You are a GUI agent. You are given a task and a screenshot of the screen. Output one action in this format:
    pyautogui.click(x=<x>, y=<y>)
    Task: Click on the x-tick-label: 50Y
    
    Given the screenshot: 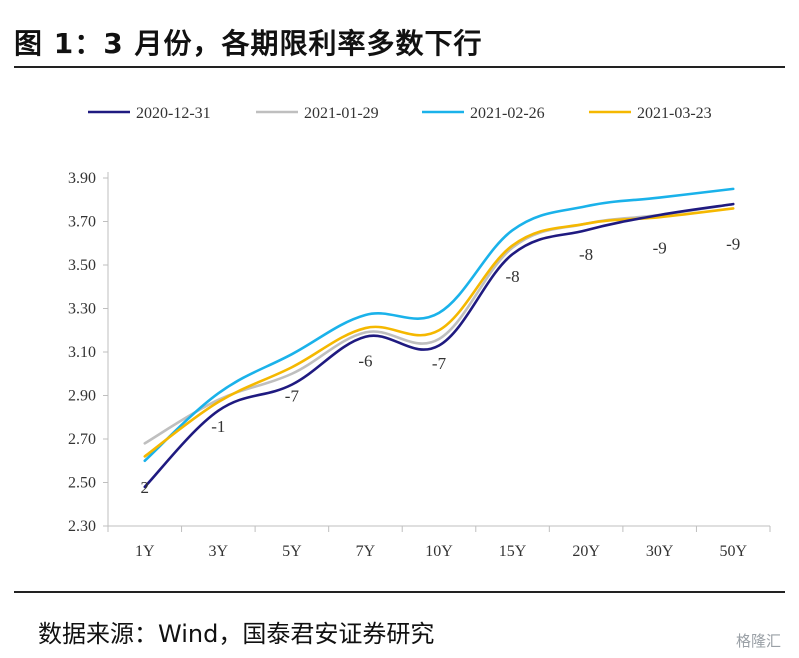 What is the action you would take?
    pyautogui.click(x=733, y=551)
    